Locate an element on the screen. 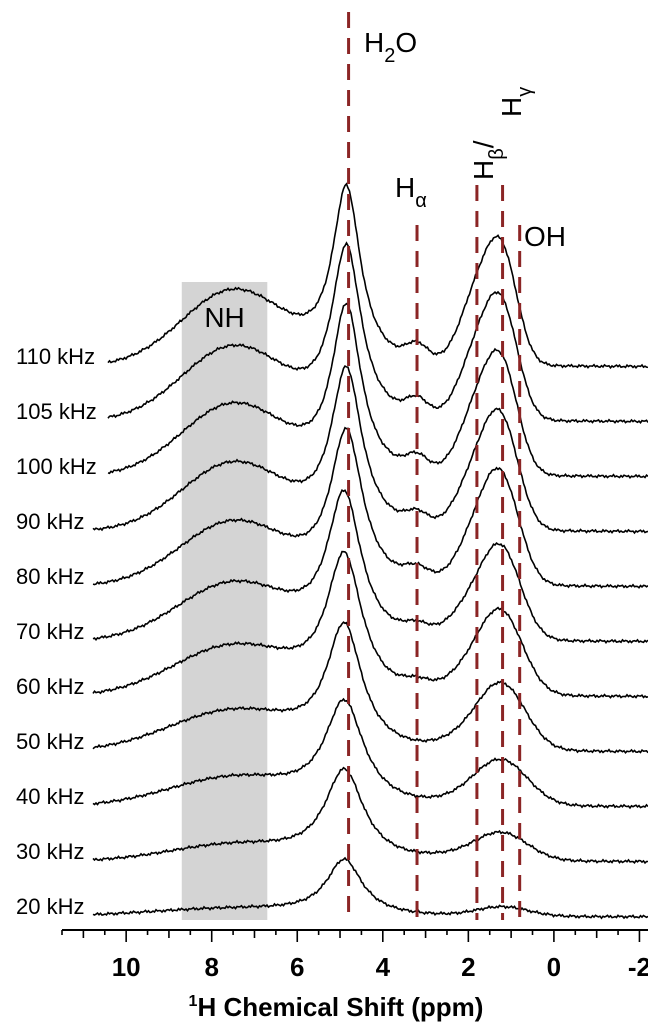 The height and width of the screenshot is (1029, 648). x-axis-title: 1H Chemical Shift (ppm) is located at coordinates (336, 1007).